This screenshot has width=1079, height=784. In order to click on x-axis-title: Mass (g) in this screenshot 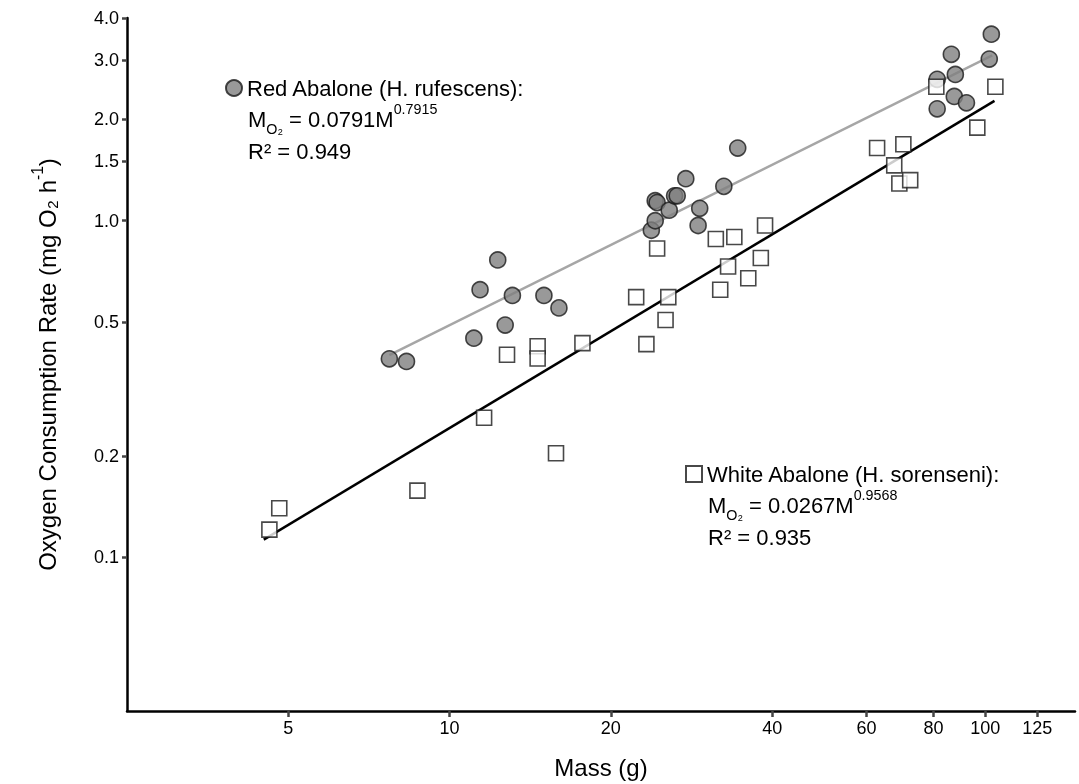, I will do `click(601, 767)`.